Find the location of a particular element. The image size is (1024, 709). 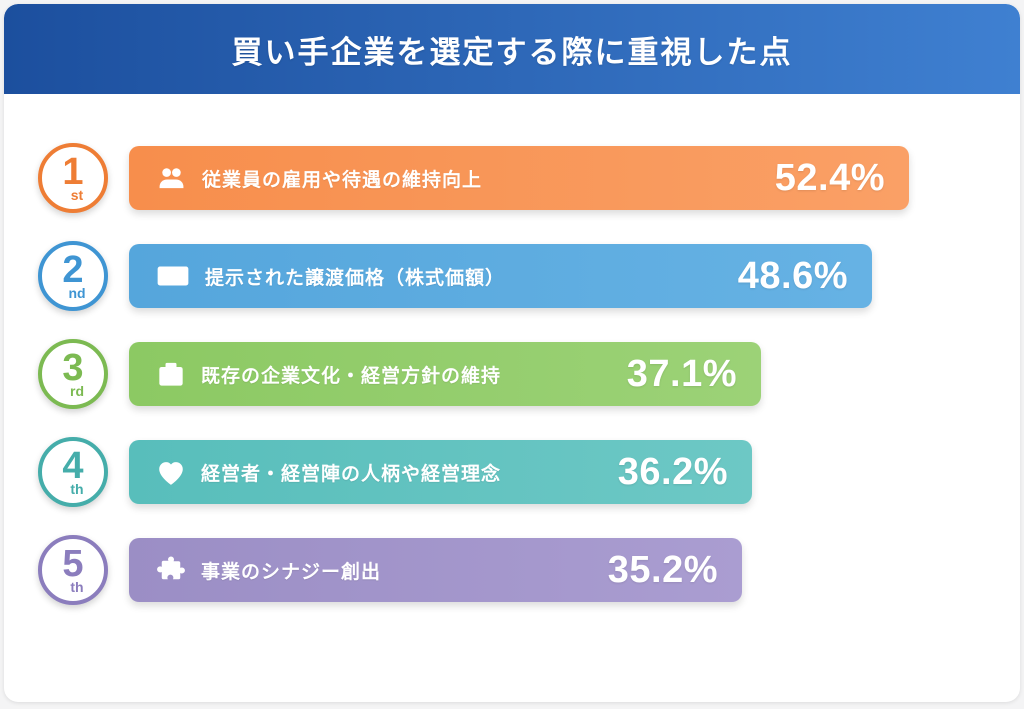

rank-suffix: st is located at coordinates (77, 195).